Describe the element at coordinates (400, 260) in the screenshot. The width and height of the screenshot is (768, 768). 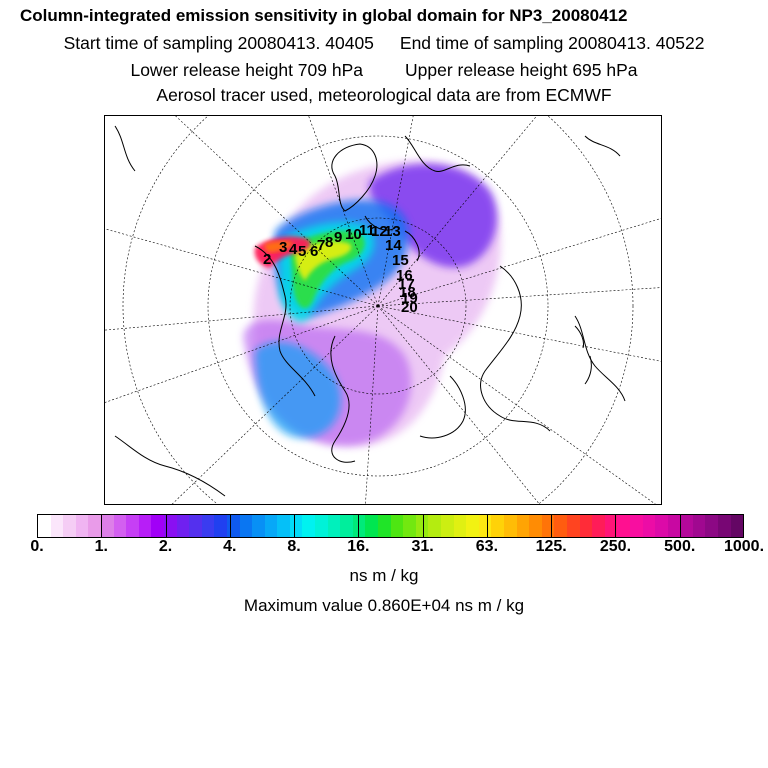
I see `trajectory-label: 15` at that location.